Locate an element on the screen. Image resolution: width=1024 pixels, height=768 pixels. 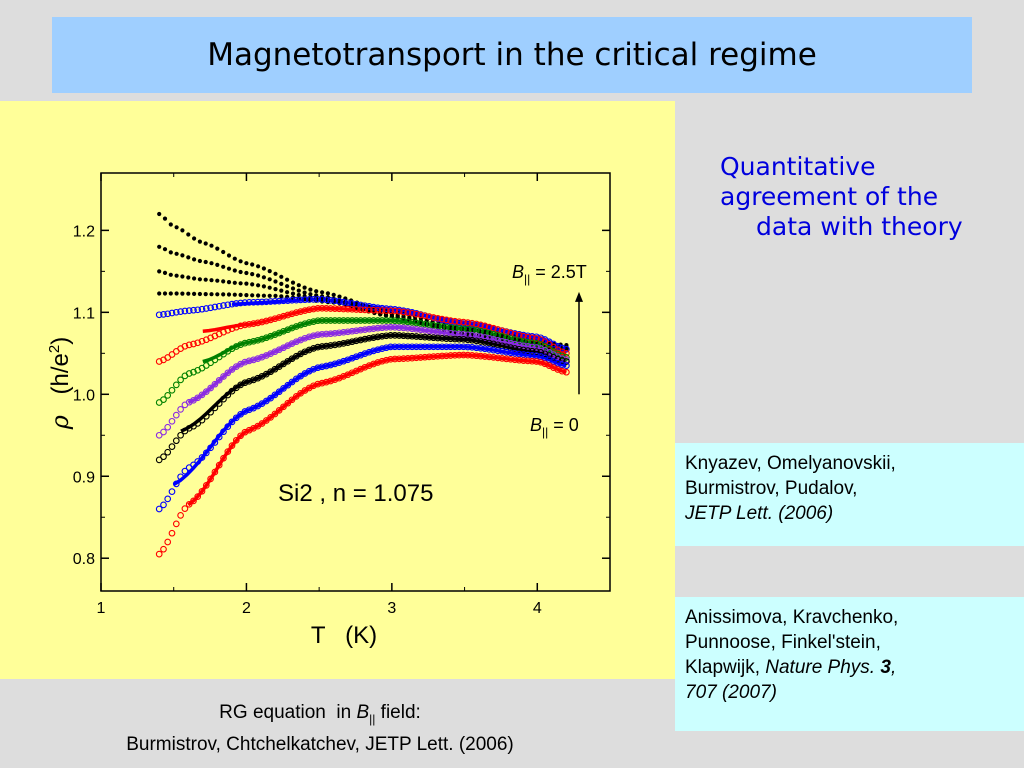
side-text-line3: data with theory is located at coordinates (859, 226).